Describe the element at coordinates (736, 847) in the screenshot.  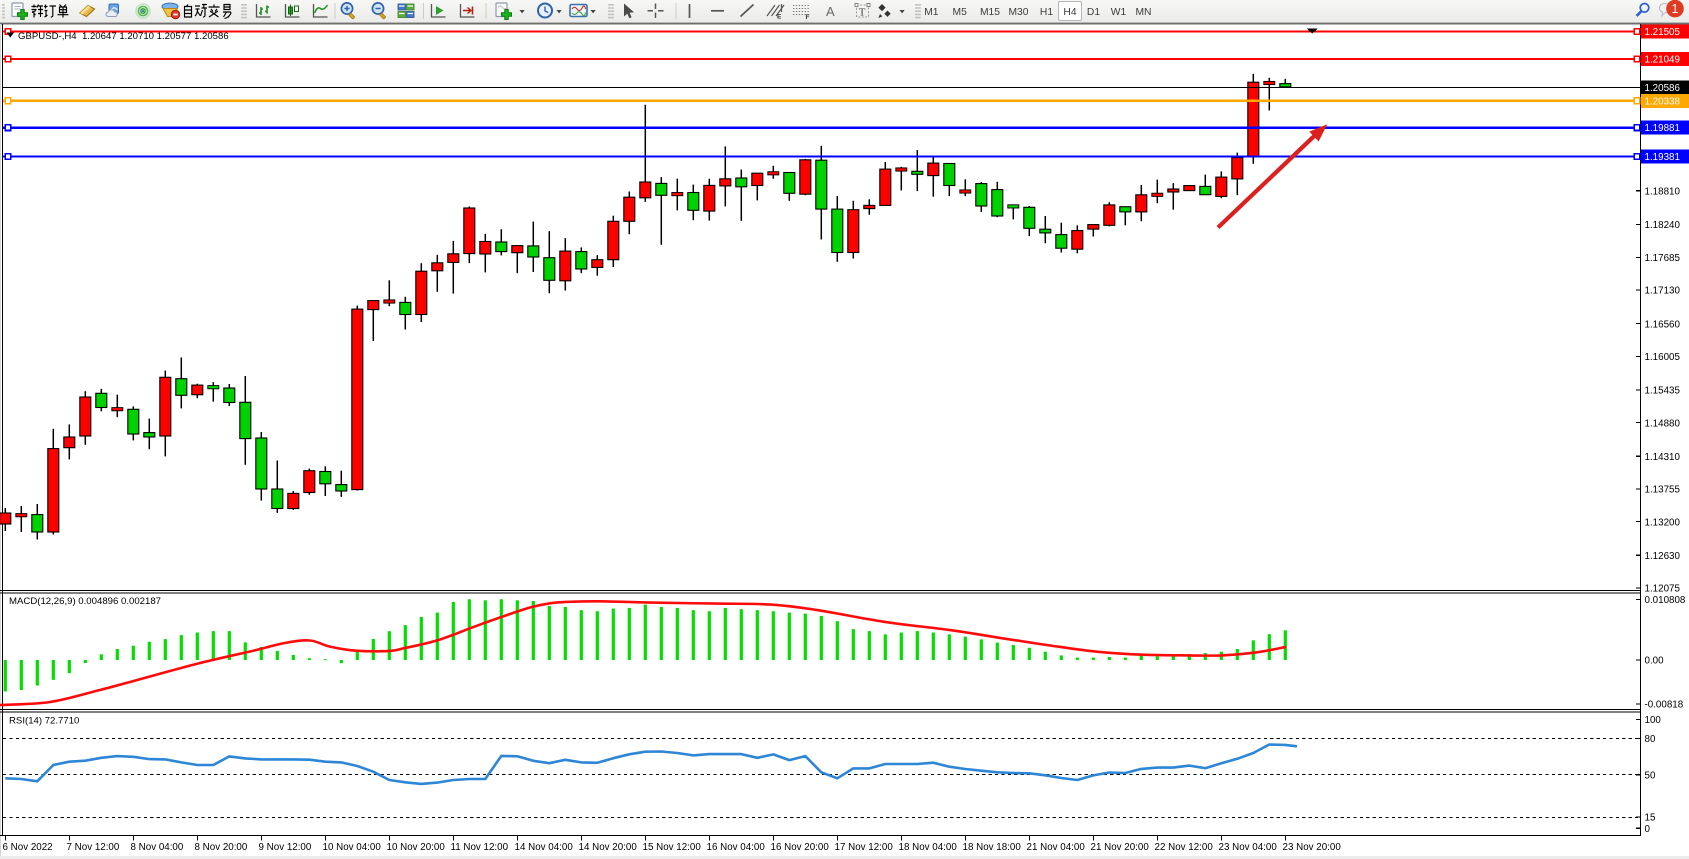
I see `svg-text: 16 Nov 04:00` at that location.